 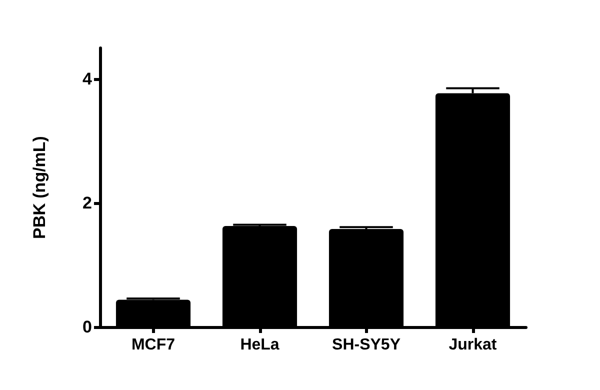 What do you see at coordinates (473, 345) in the screenshot?
I see `x-tick-label: Jurkat` at bounding box center [473, 345].